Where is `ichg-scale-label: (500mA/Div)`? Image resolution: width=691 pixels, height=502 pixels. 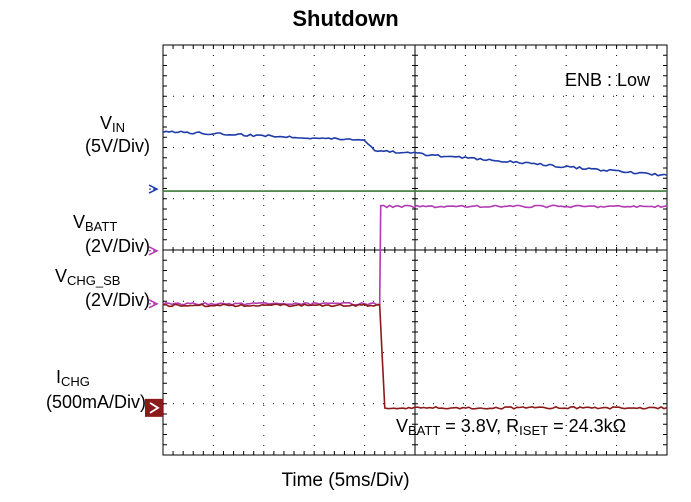
ichg-scale-label: (500mA/Div) is located at coordinates (95, 402).